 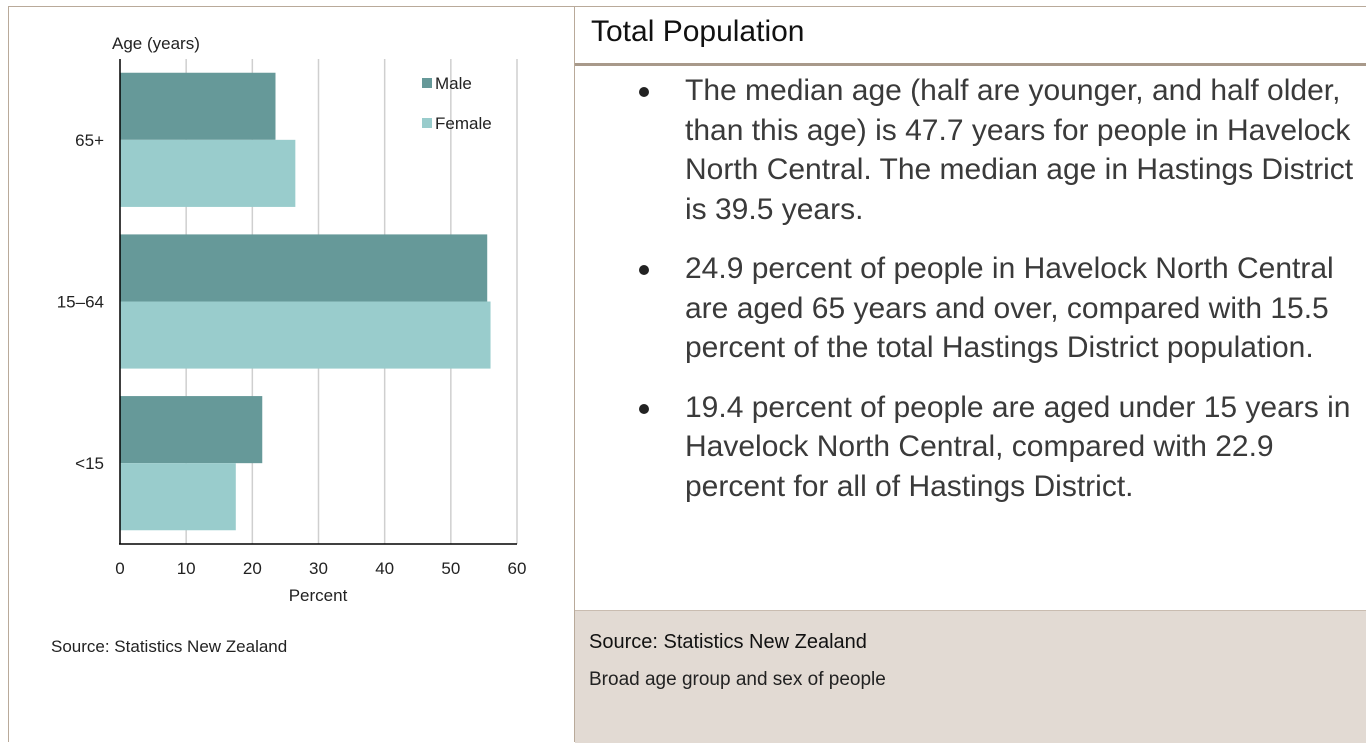 I want to click on title-rule, so click(x=970, y=64).